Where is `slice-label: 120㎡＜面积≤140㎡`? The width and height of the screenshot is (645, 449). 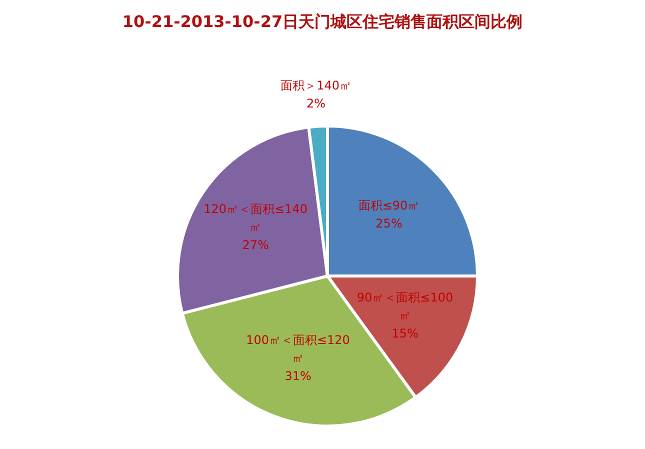 slice-label: 120㎡＜面积≤140㎡ is located at coordinates (256, 218).